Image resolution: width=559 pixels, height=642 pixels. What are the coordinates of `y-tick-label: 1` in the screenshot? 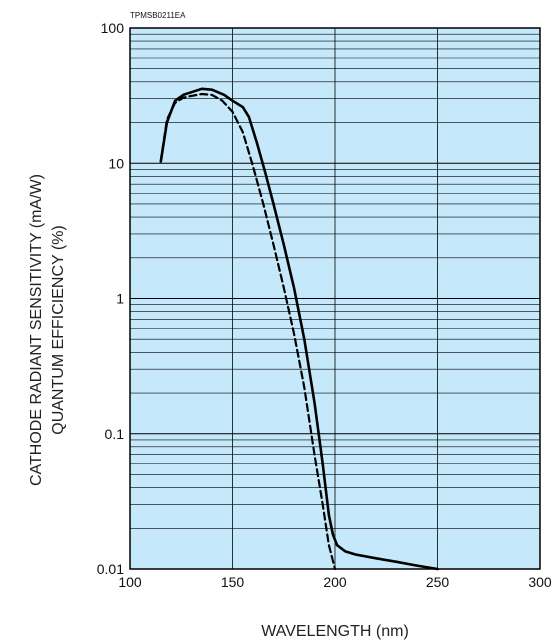 It's located at (120, 299).